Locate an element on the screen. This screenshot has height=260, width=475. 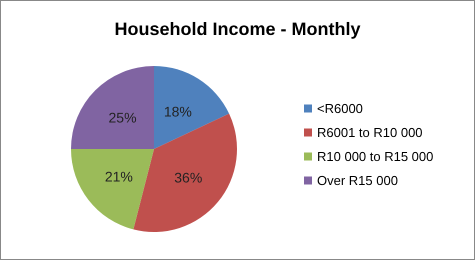
data-label: 25% is located at coordinates (122, 118).